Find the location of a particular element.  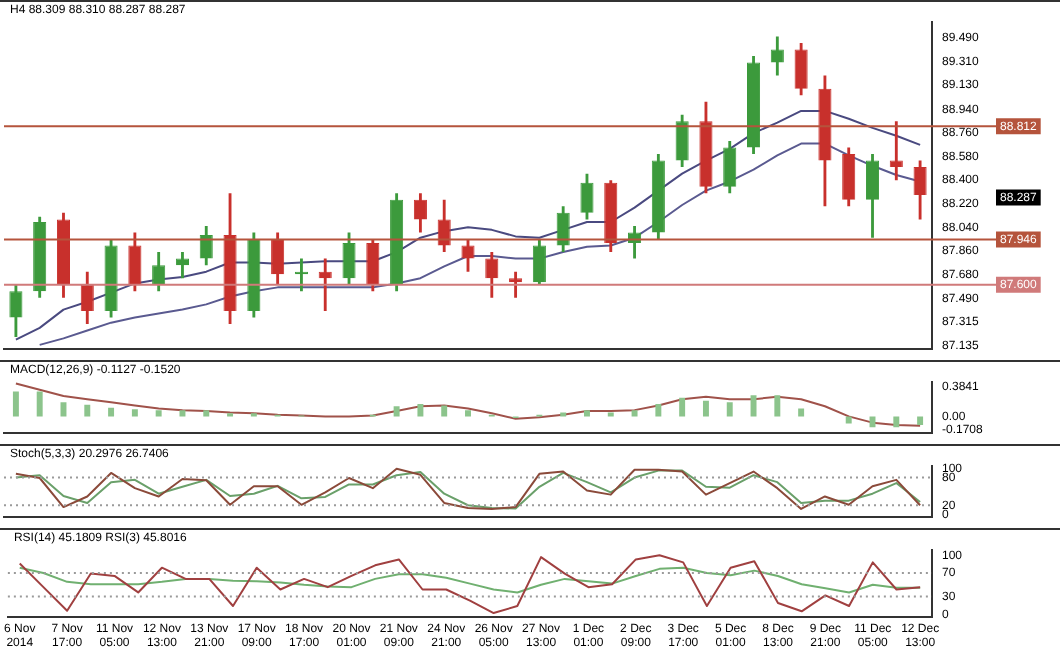

candlestick is located at coordinates (896, 151).